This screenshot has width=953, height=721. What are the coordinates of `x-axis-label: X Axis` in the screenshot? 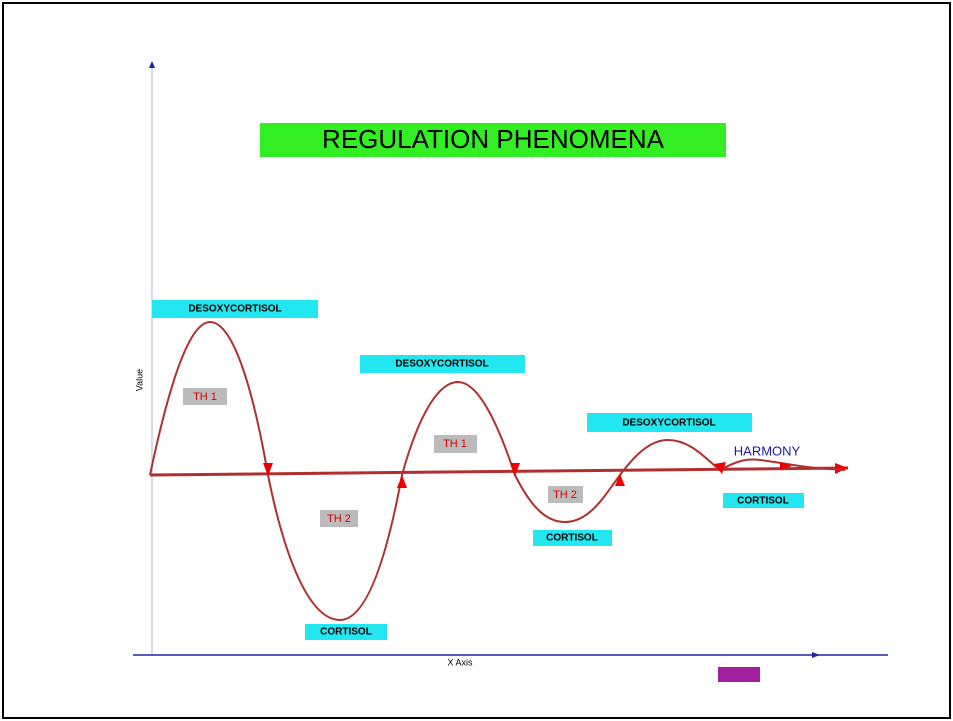 It's located at (460, 662).